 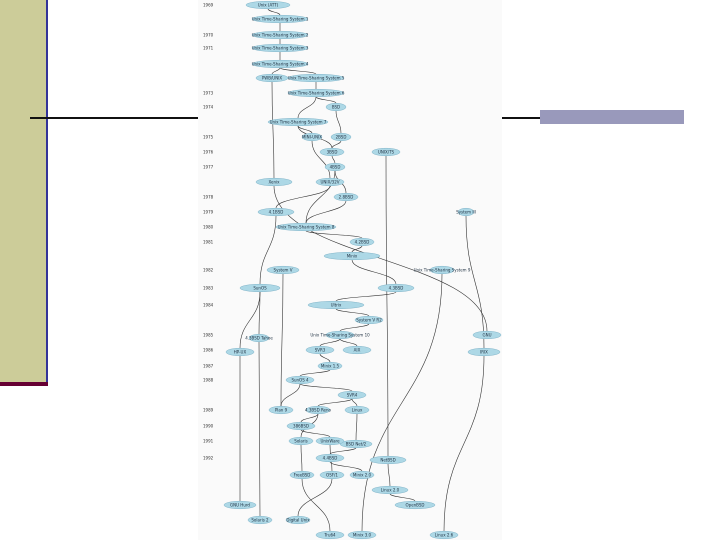 I want to click on node-n8: Unix Time-Sharing System 6, so click(x=316, y=93).